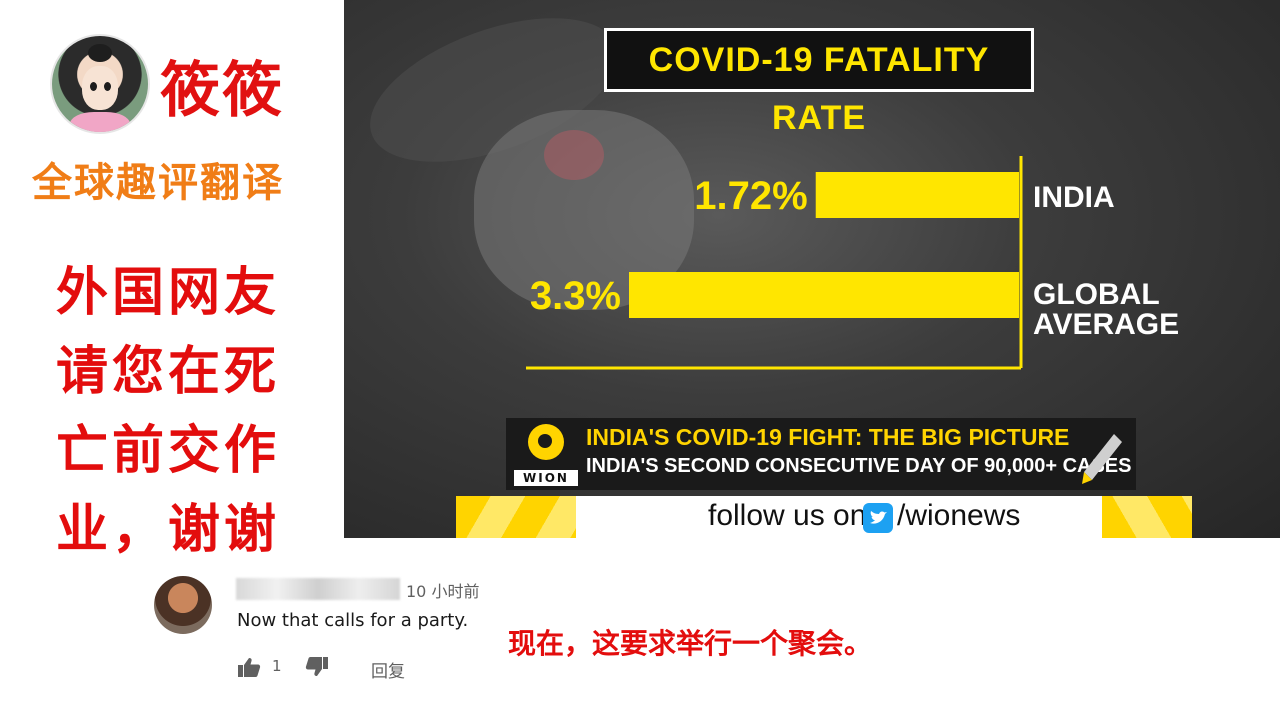  What do you see at coordinates (158, 183) in the screenshot?
I see `channel-subtitle: 全球趣评翻译` at bounding box center [158, 183].